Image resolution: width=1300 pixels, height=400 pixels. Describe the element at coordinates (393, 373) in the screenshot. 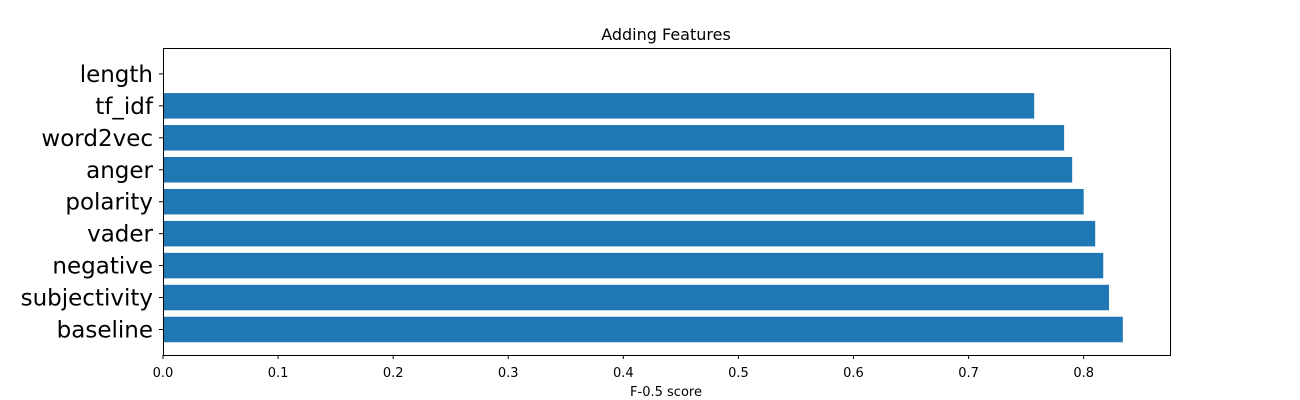

I see `x-tick-label: 0.2` at that location.